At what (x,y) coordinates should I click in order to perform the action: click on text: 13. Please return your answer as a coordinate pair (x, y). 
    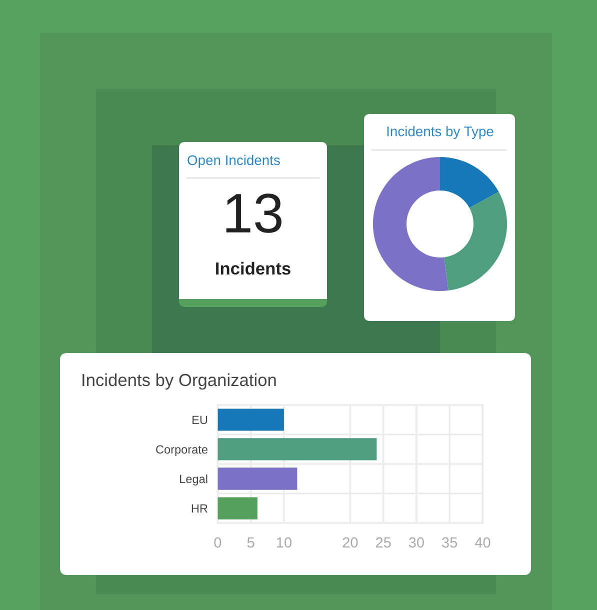
    Looking at the image, I should click on (254, 213).